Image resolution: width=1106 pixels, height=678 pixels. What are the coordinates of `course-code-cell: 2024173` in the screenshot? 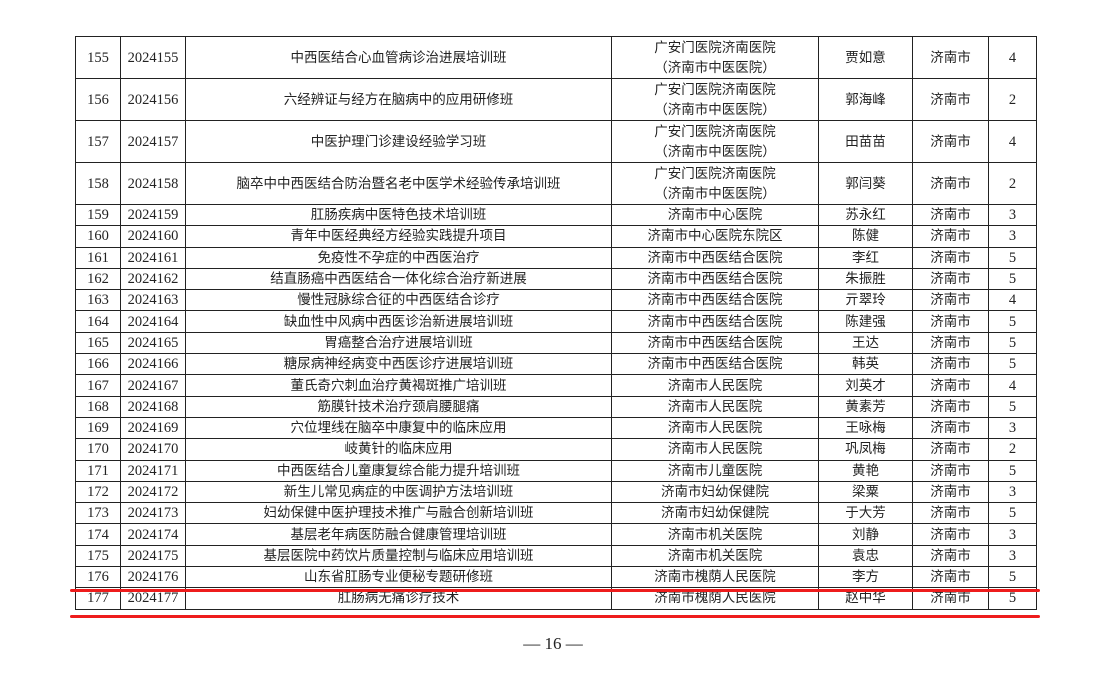 It's located at (153, 513).